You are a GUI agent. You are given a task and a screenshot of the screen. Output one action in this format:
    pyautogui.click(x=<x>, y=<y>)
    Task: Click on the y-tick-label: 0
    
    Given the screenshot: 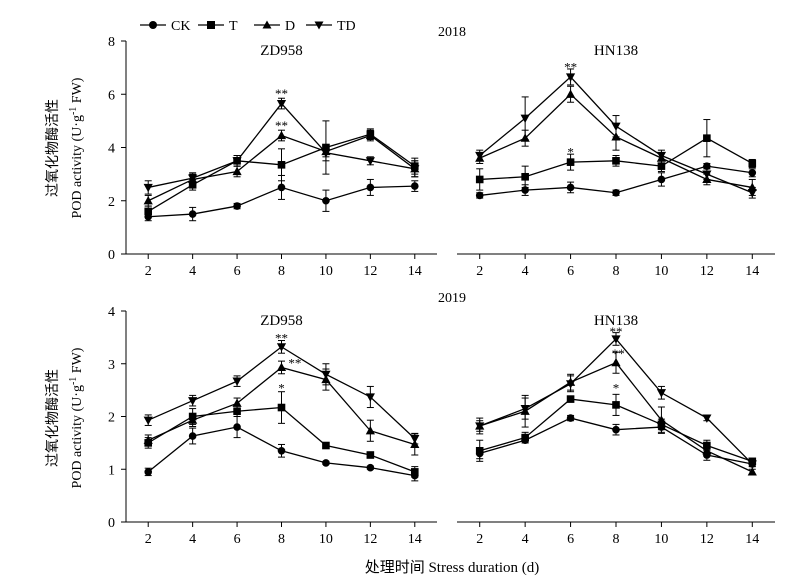 What is the action you would take?
    pyautogui.click(x=111, y=255)
    